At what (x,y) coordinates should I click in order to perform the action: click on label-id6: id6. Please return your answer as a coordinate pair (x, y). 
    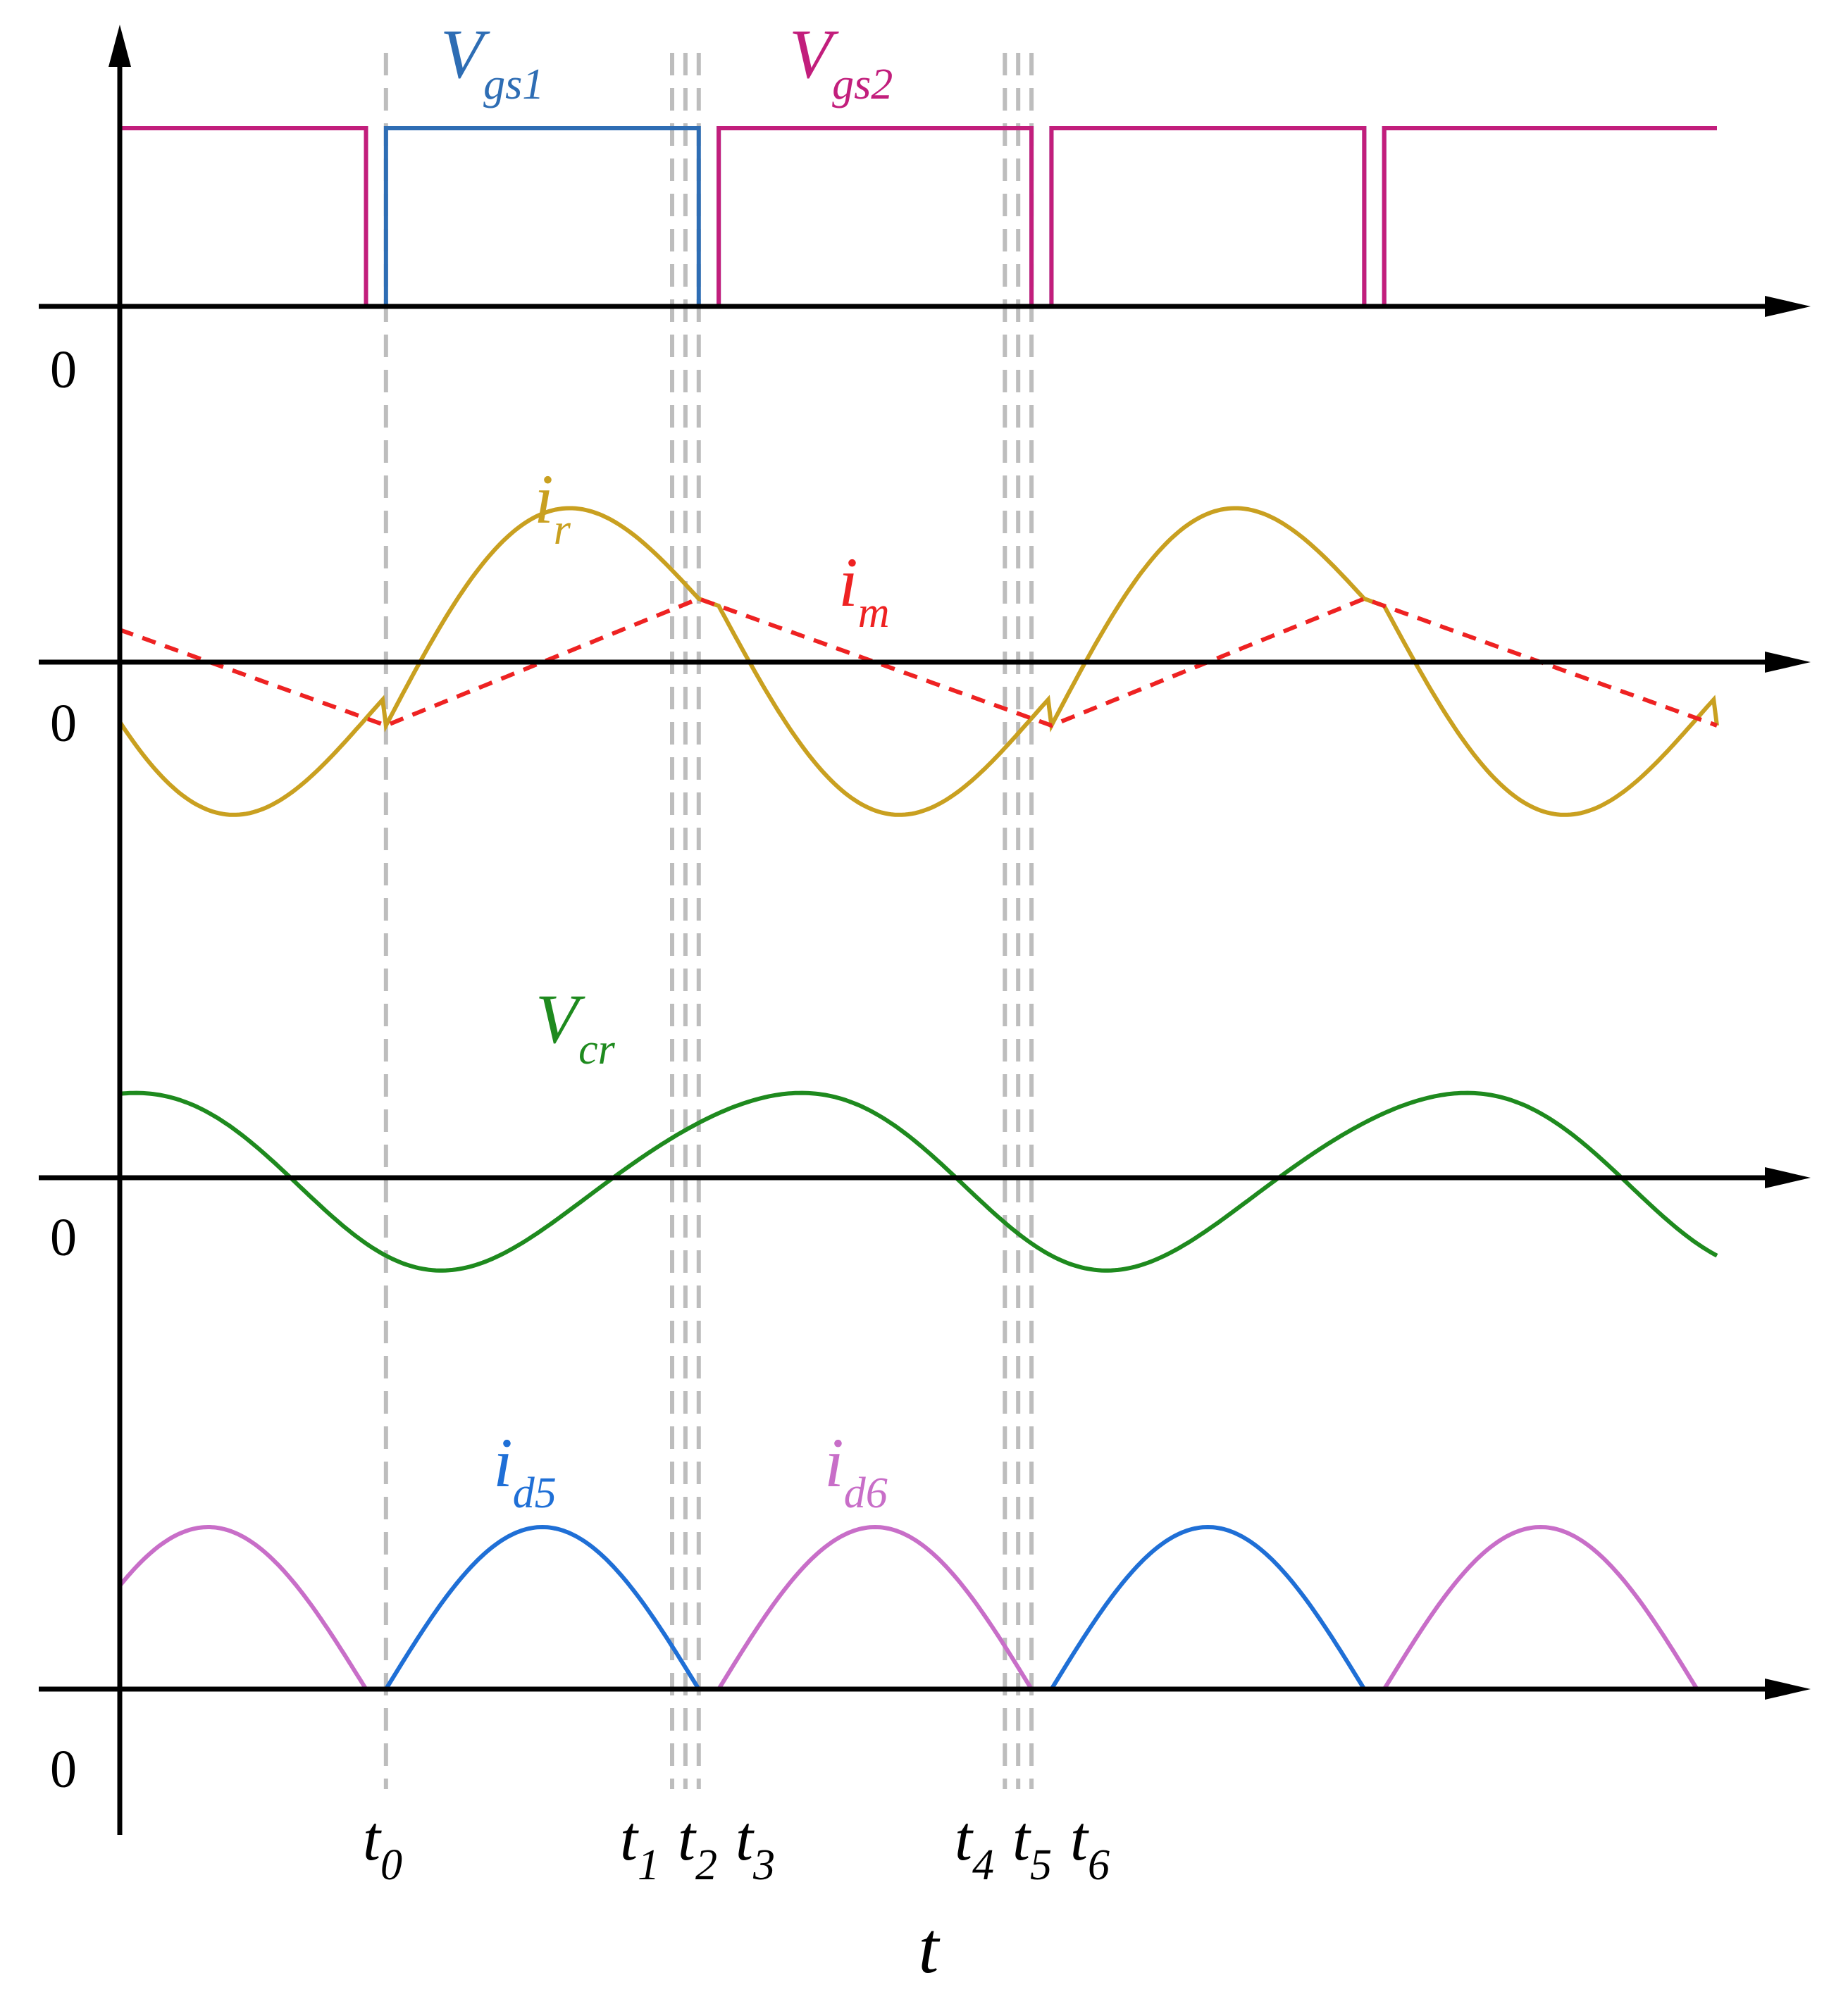
    Looking at the image, I should click on (856, 1470).